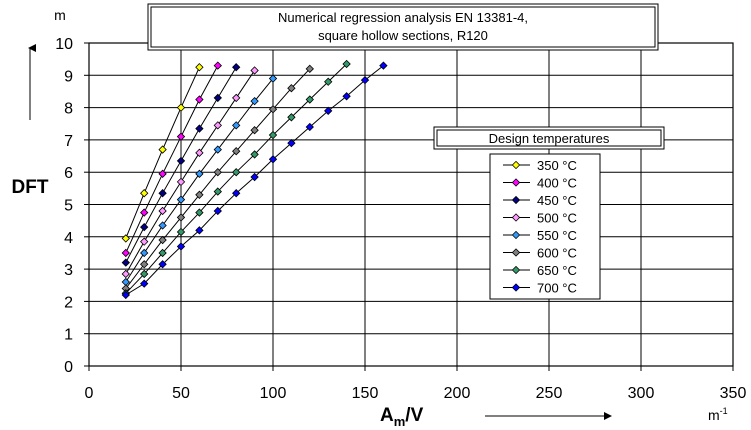 Image resolution: width=751 pixels, height=430 pixels. I want to click on series-line, so click(172, 159).